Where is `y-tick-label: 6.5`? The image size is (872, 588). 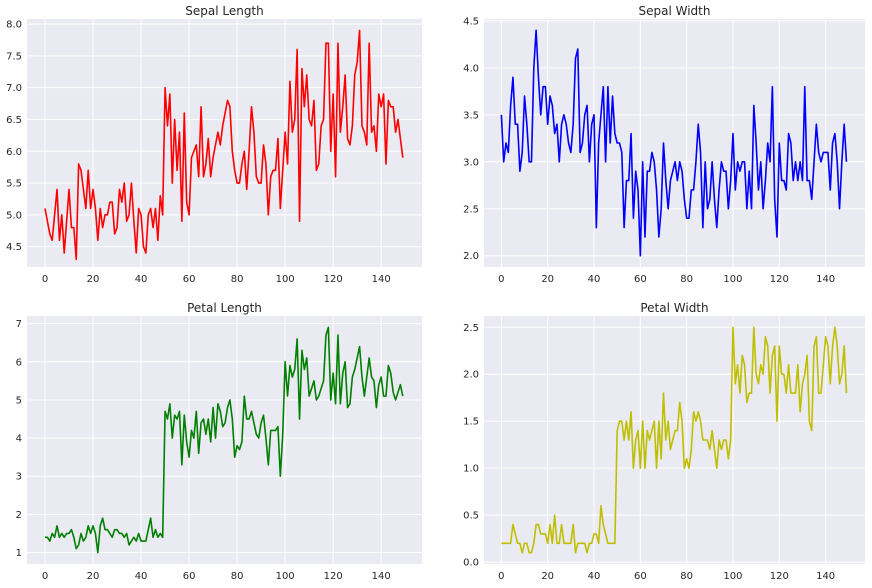
y-tick-label: 6.5 is located at coordinates (14, 120).